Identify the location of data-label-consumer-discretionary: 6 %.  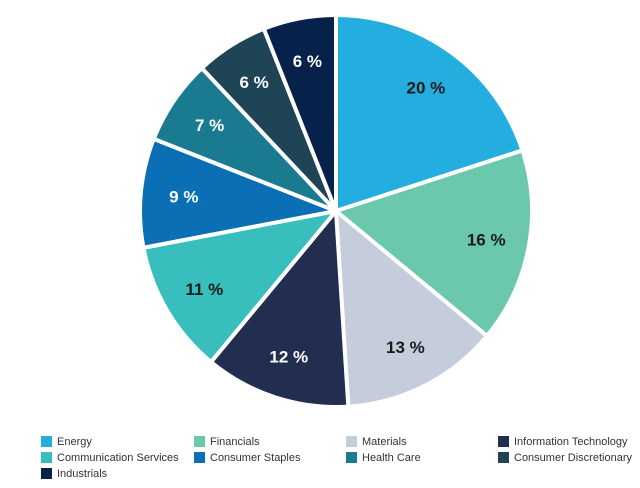
(253, 82).